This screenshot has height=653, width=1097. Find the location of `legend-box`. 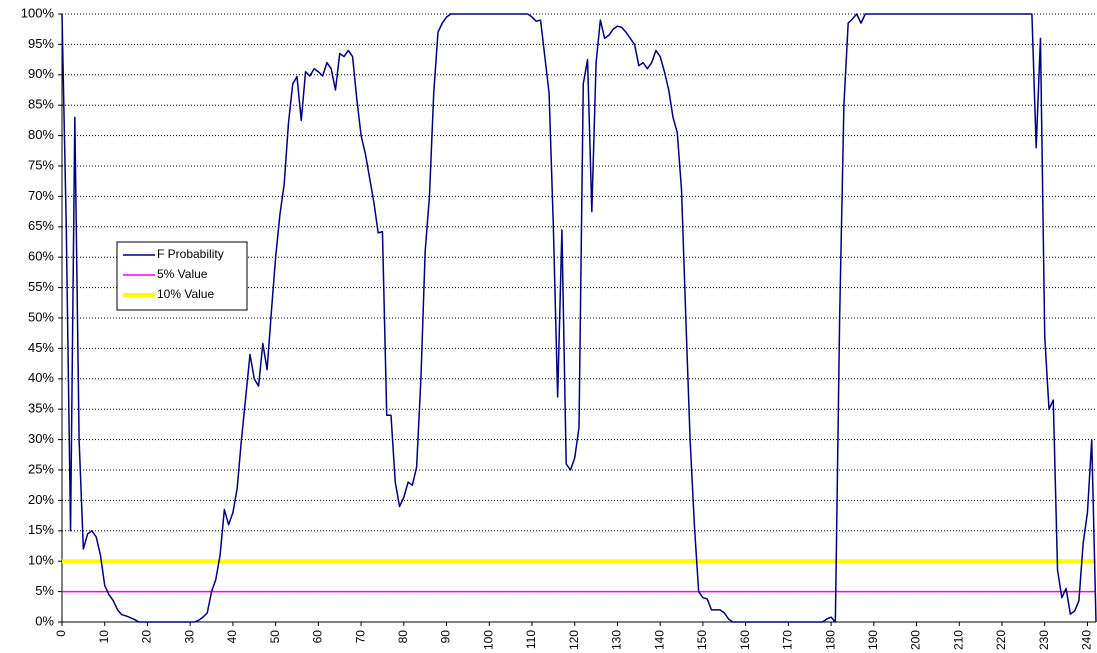

legend-box is located at coordinates (182, 276).